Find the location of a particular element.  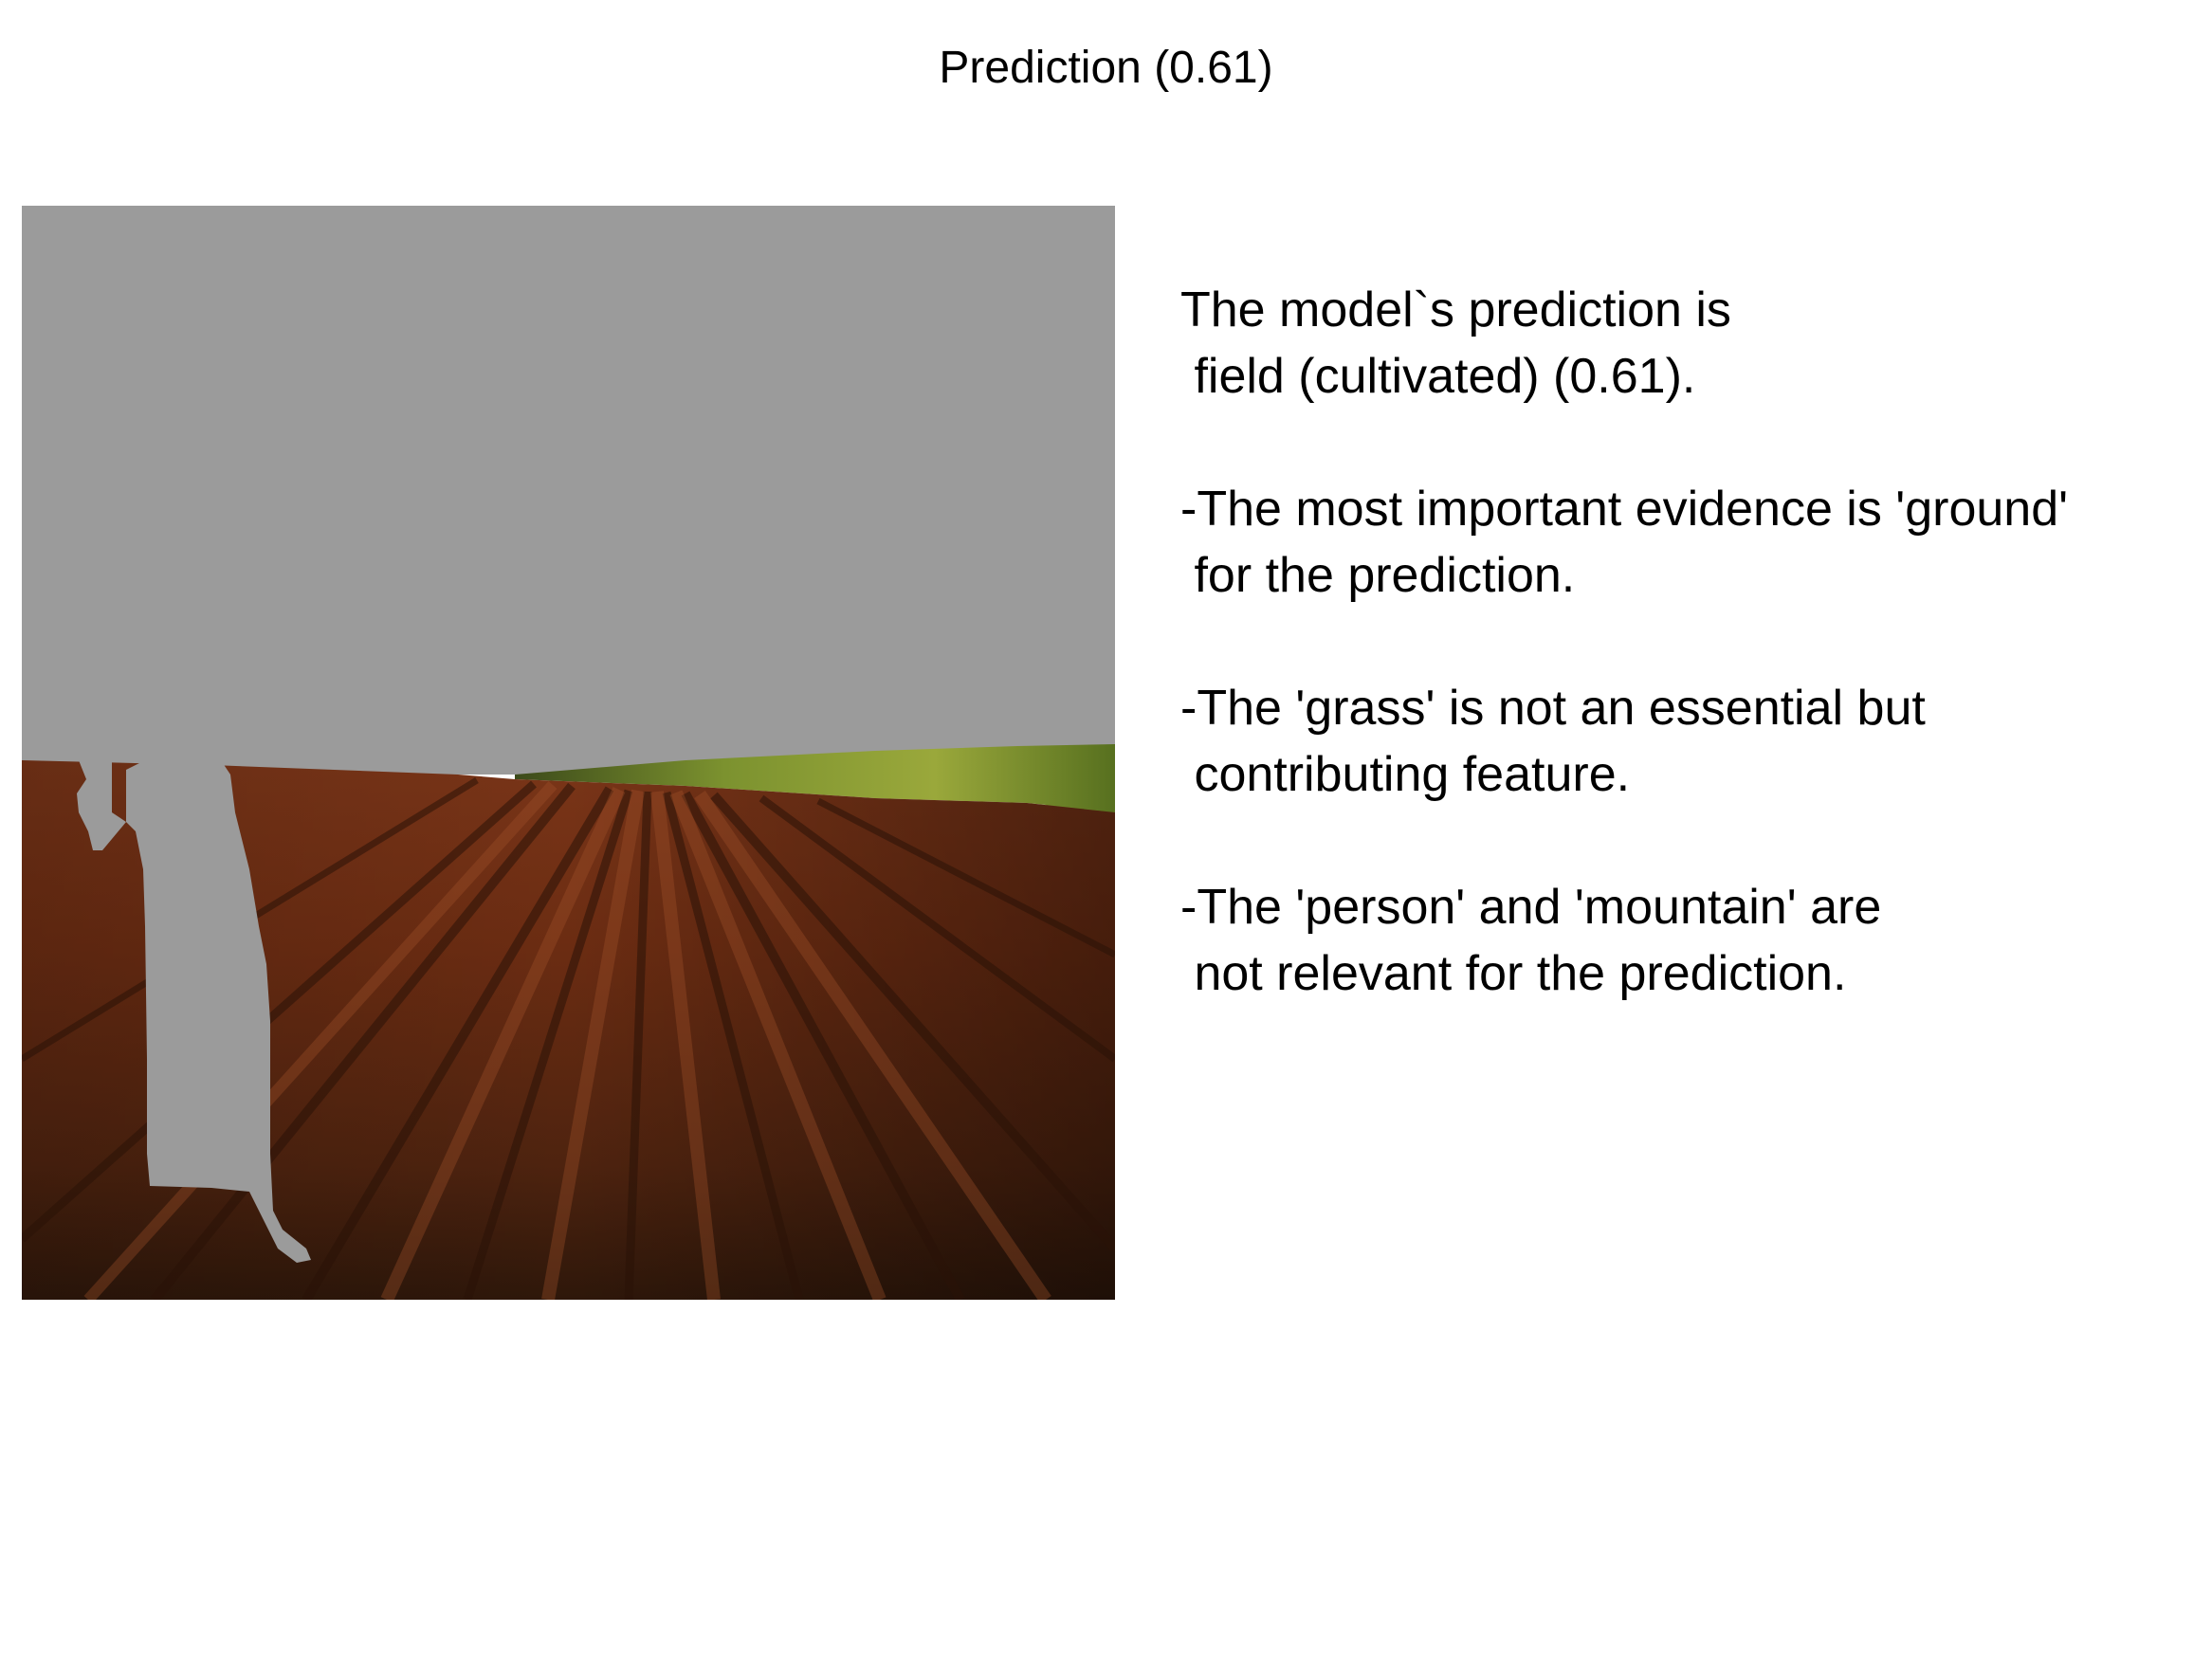

explanation-line: -The 'grass' is not an essential but is located at coordinates (1553, 708).